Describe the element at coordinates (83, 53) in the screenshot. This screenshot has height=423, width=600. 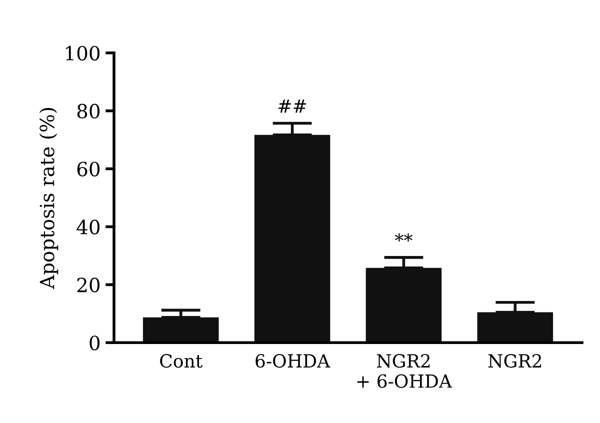
I see `y-tick-label: 100` at that location.